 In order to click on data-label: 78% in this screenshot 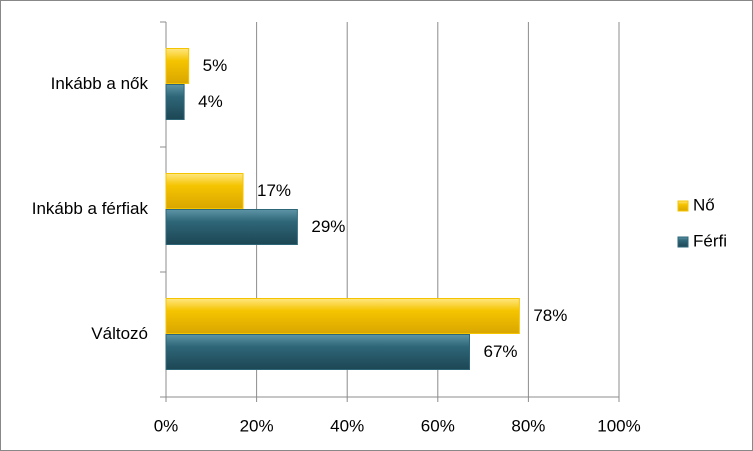, I will do `click(550, 315)`.